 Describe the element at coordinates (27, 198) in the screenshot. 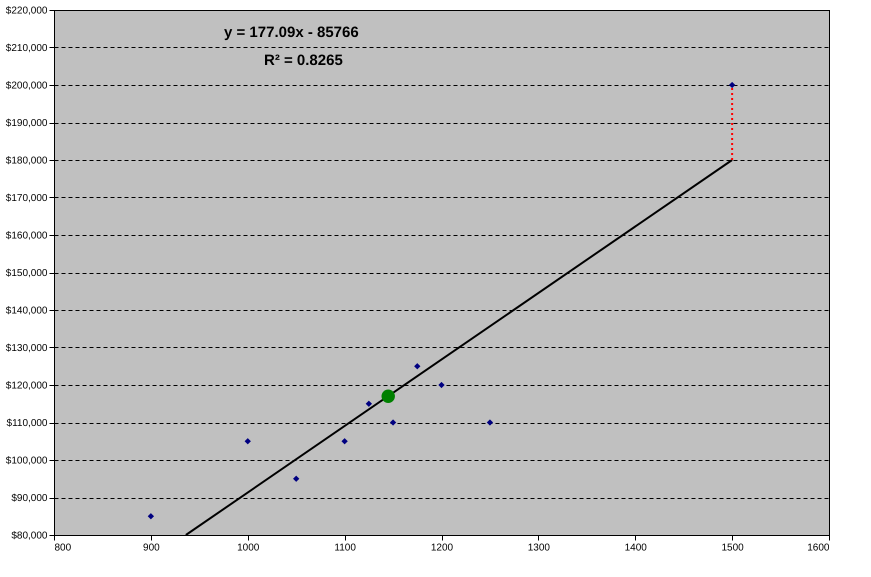

I see `y-tick-label: $170,000` at that location.